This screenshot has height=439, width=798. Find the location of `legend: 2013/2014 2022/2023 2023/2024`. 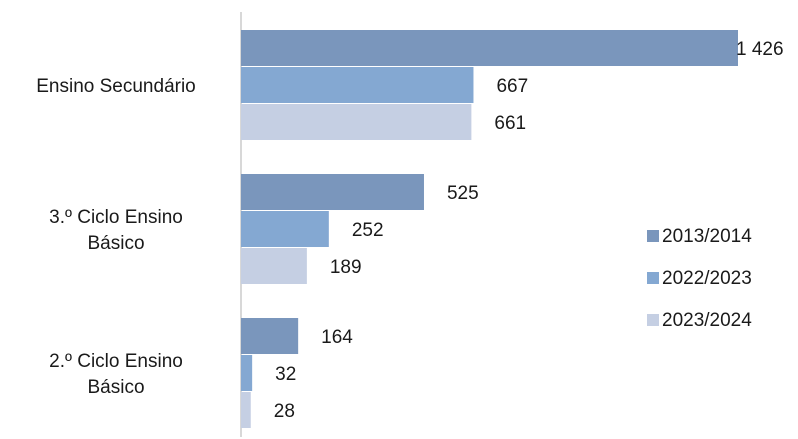

legend: 2013/2014 2022/2023 2023/2024 is located at coordinates (699, 278).